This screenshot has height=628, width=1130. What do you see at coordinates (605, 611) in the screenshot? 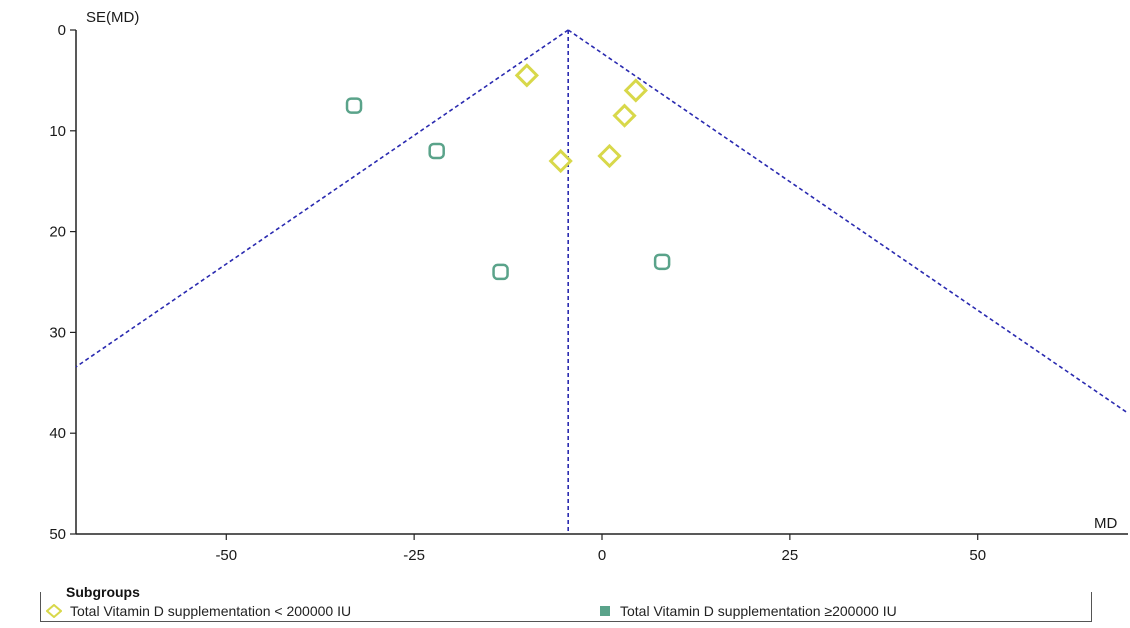
I see `square-marker-icon` at bounding box center [605, 611].